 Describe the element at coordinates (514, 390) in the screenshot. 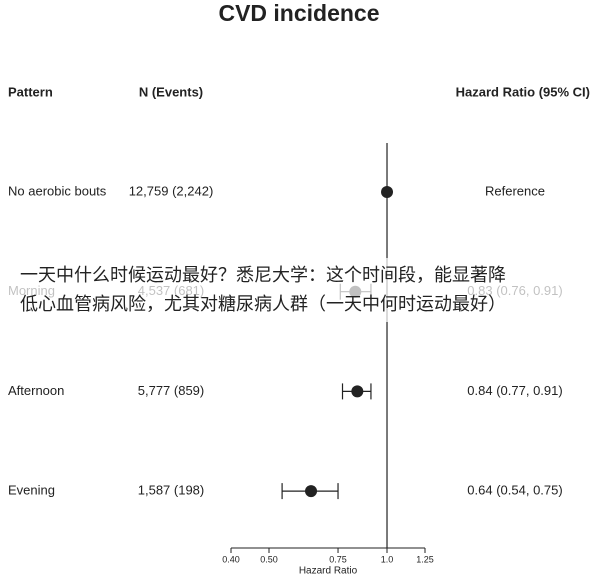

I see `hazard-ratio-label: 0.84 (0.77, 0.91)` at that location.